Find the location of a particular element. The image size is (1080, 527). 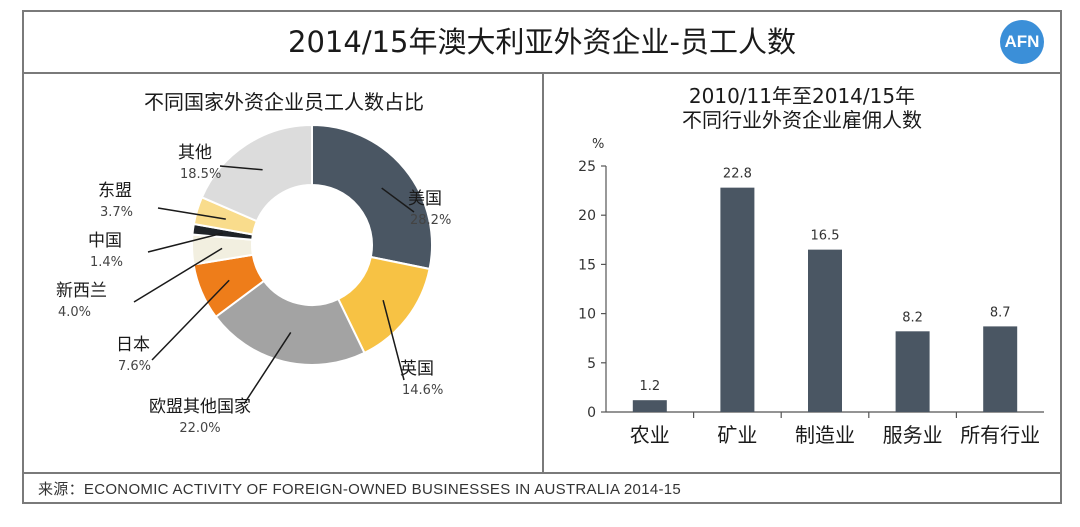

pie-slice-value: 28.2% is located at coordinates (430, 220).